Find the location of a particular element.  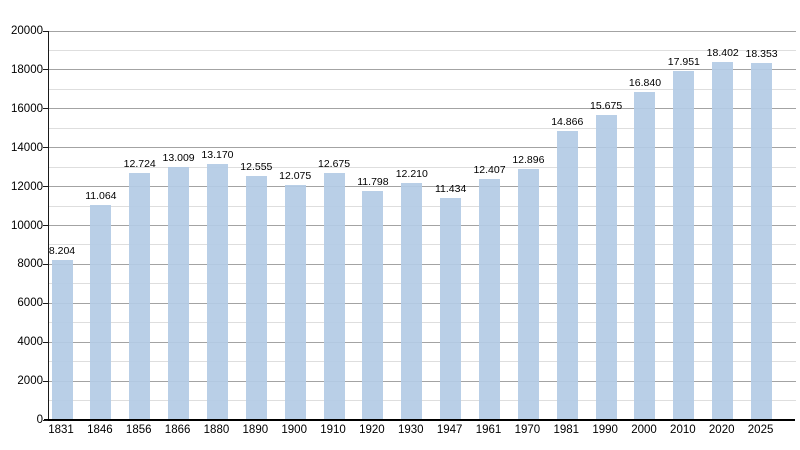

bar-value-label: 18.402 is located at coordinates (722, 53).